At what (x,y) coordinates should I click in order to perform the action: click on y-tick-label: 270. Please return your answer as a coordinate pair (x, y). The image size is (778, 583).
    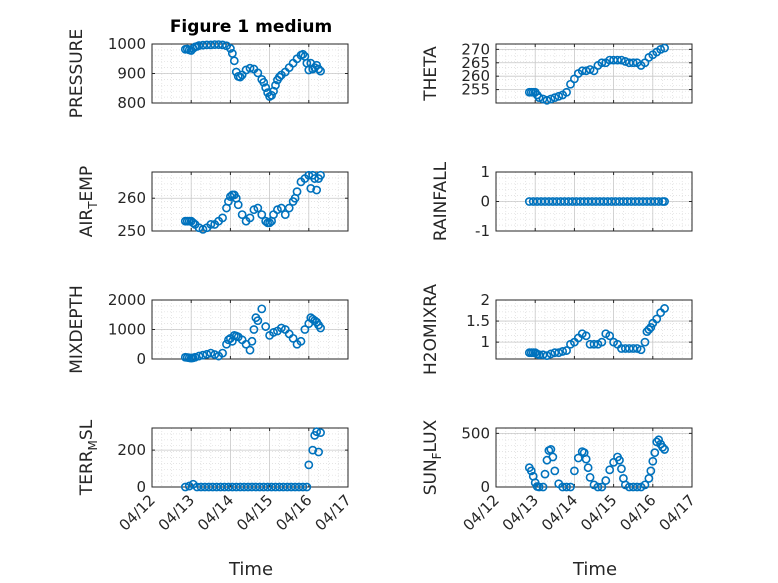
    Looking at the image, I should click on (475, 49).